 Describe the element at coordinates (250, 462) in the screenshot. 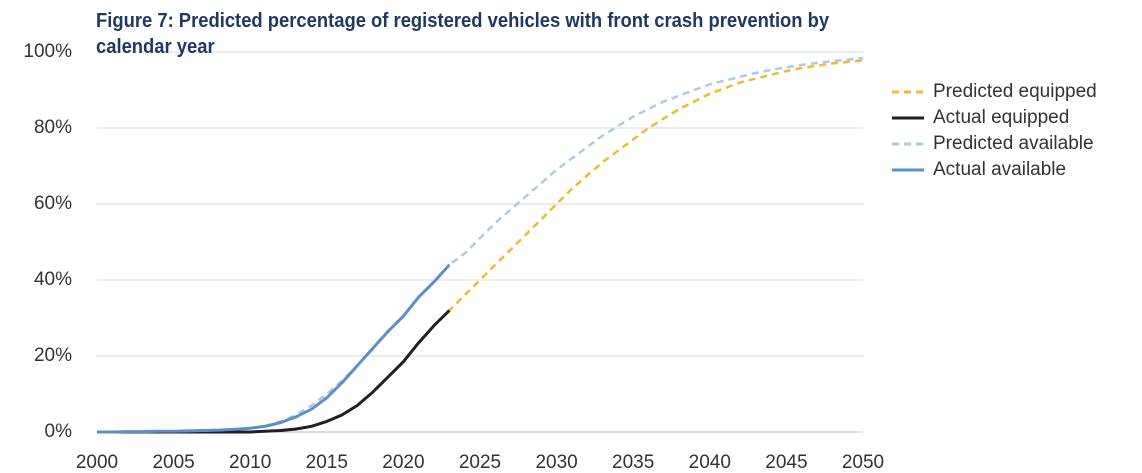

I see `x-tick-label: 2010` at that location.